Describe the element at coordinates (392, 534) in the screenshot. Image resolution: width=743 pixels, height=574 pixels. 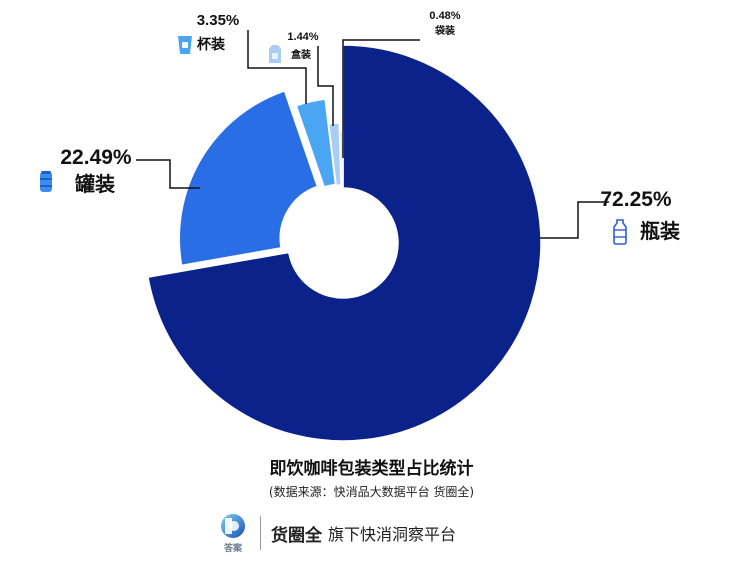
I see `footer-tagline: 旗下快消洞察平台` at that location.